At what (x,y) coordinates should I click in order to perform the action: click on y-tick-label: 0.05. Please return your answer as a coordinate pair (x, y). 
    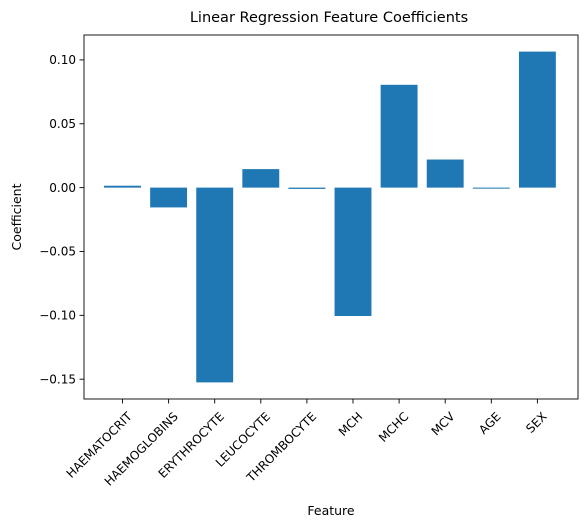
    Looking at the image, I should click on (62, 124).